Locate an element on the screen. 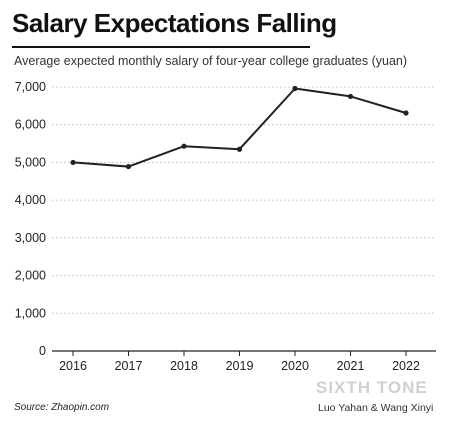  y-tick-label: 3,000 is located at coordinates (30, 238).